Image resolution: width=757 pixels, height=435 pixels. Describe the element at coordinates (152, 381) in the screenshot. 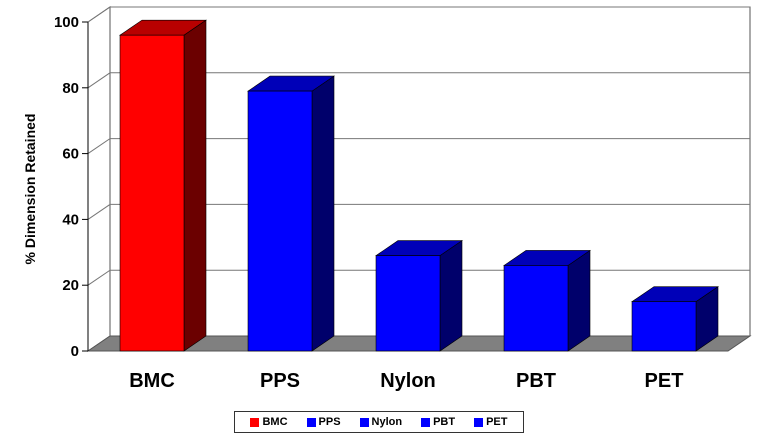

I see `x-tick-label: BMC` at that location.